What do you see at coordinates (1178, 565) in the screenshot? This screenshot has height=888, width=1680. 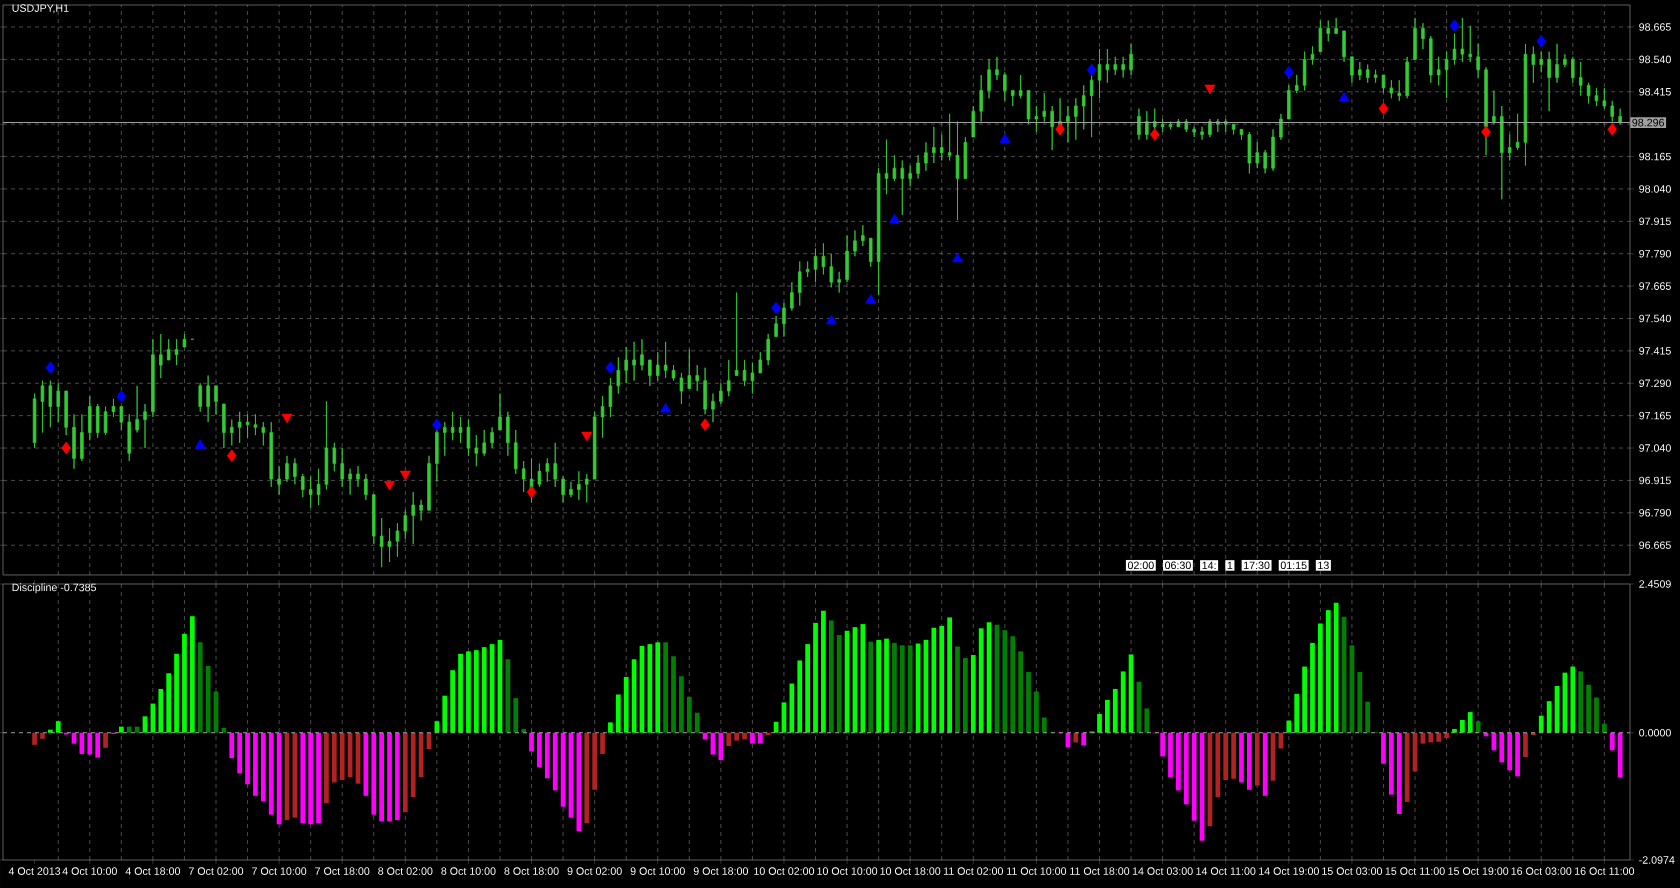 I see `annotation: 06:30` at bounding box center [1178, 565].